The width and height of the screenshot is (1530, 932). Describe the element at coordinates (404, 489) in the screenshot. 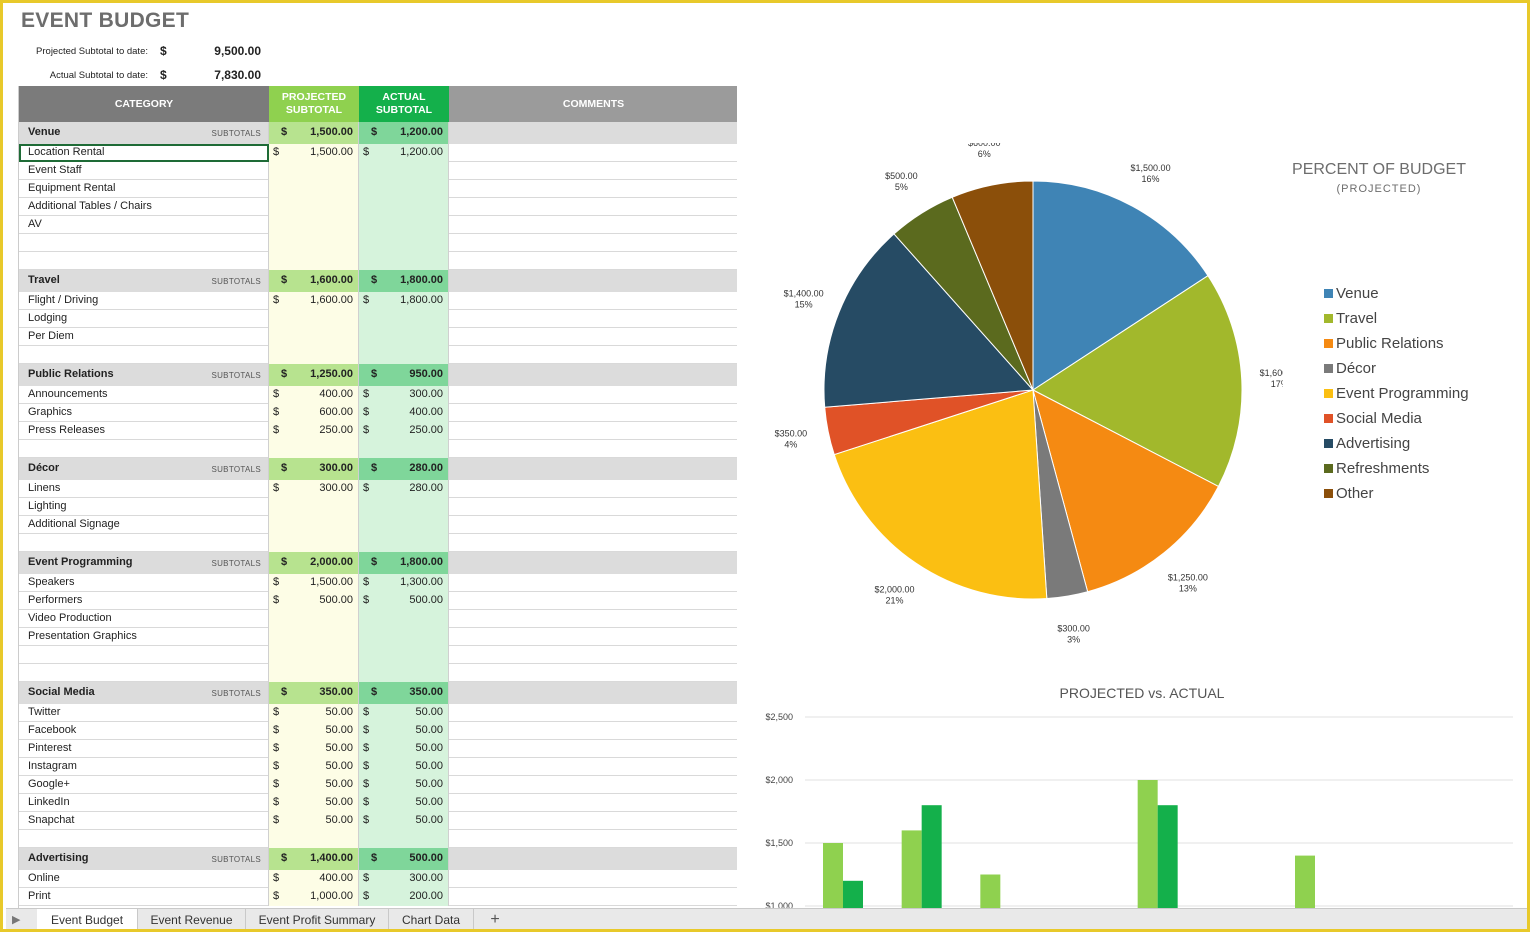

I see `actual-cell: $280.00` at that location.